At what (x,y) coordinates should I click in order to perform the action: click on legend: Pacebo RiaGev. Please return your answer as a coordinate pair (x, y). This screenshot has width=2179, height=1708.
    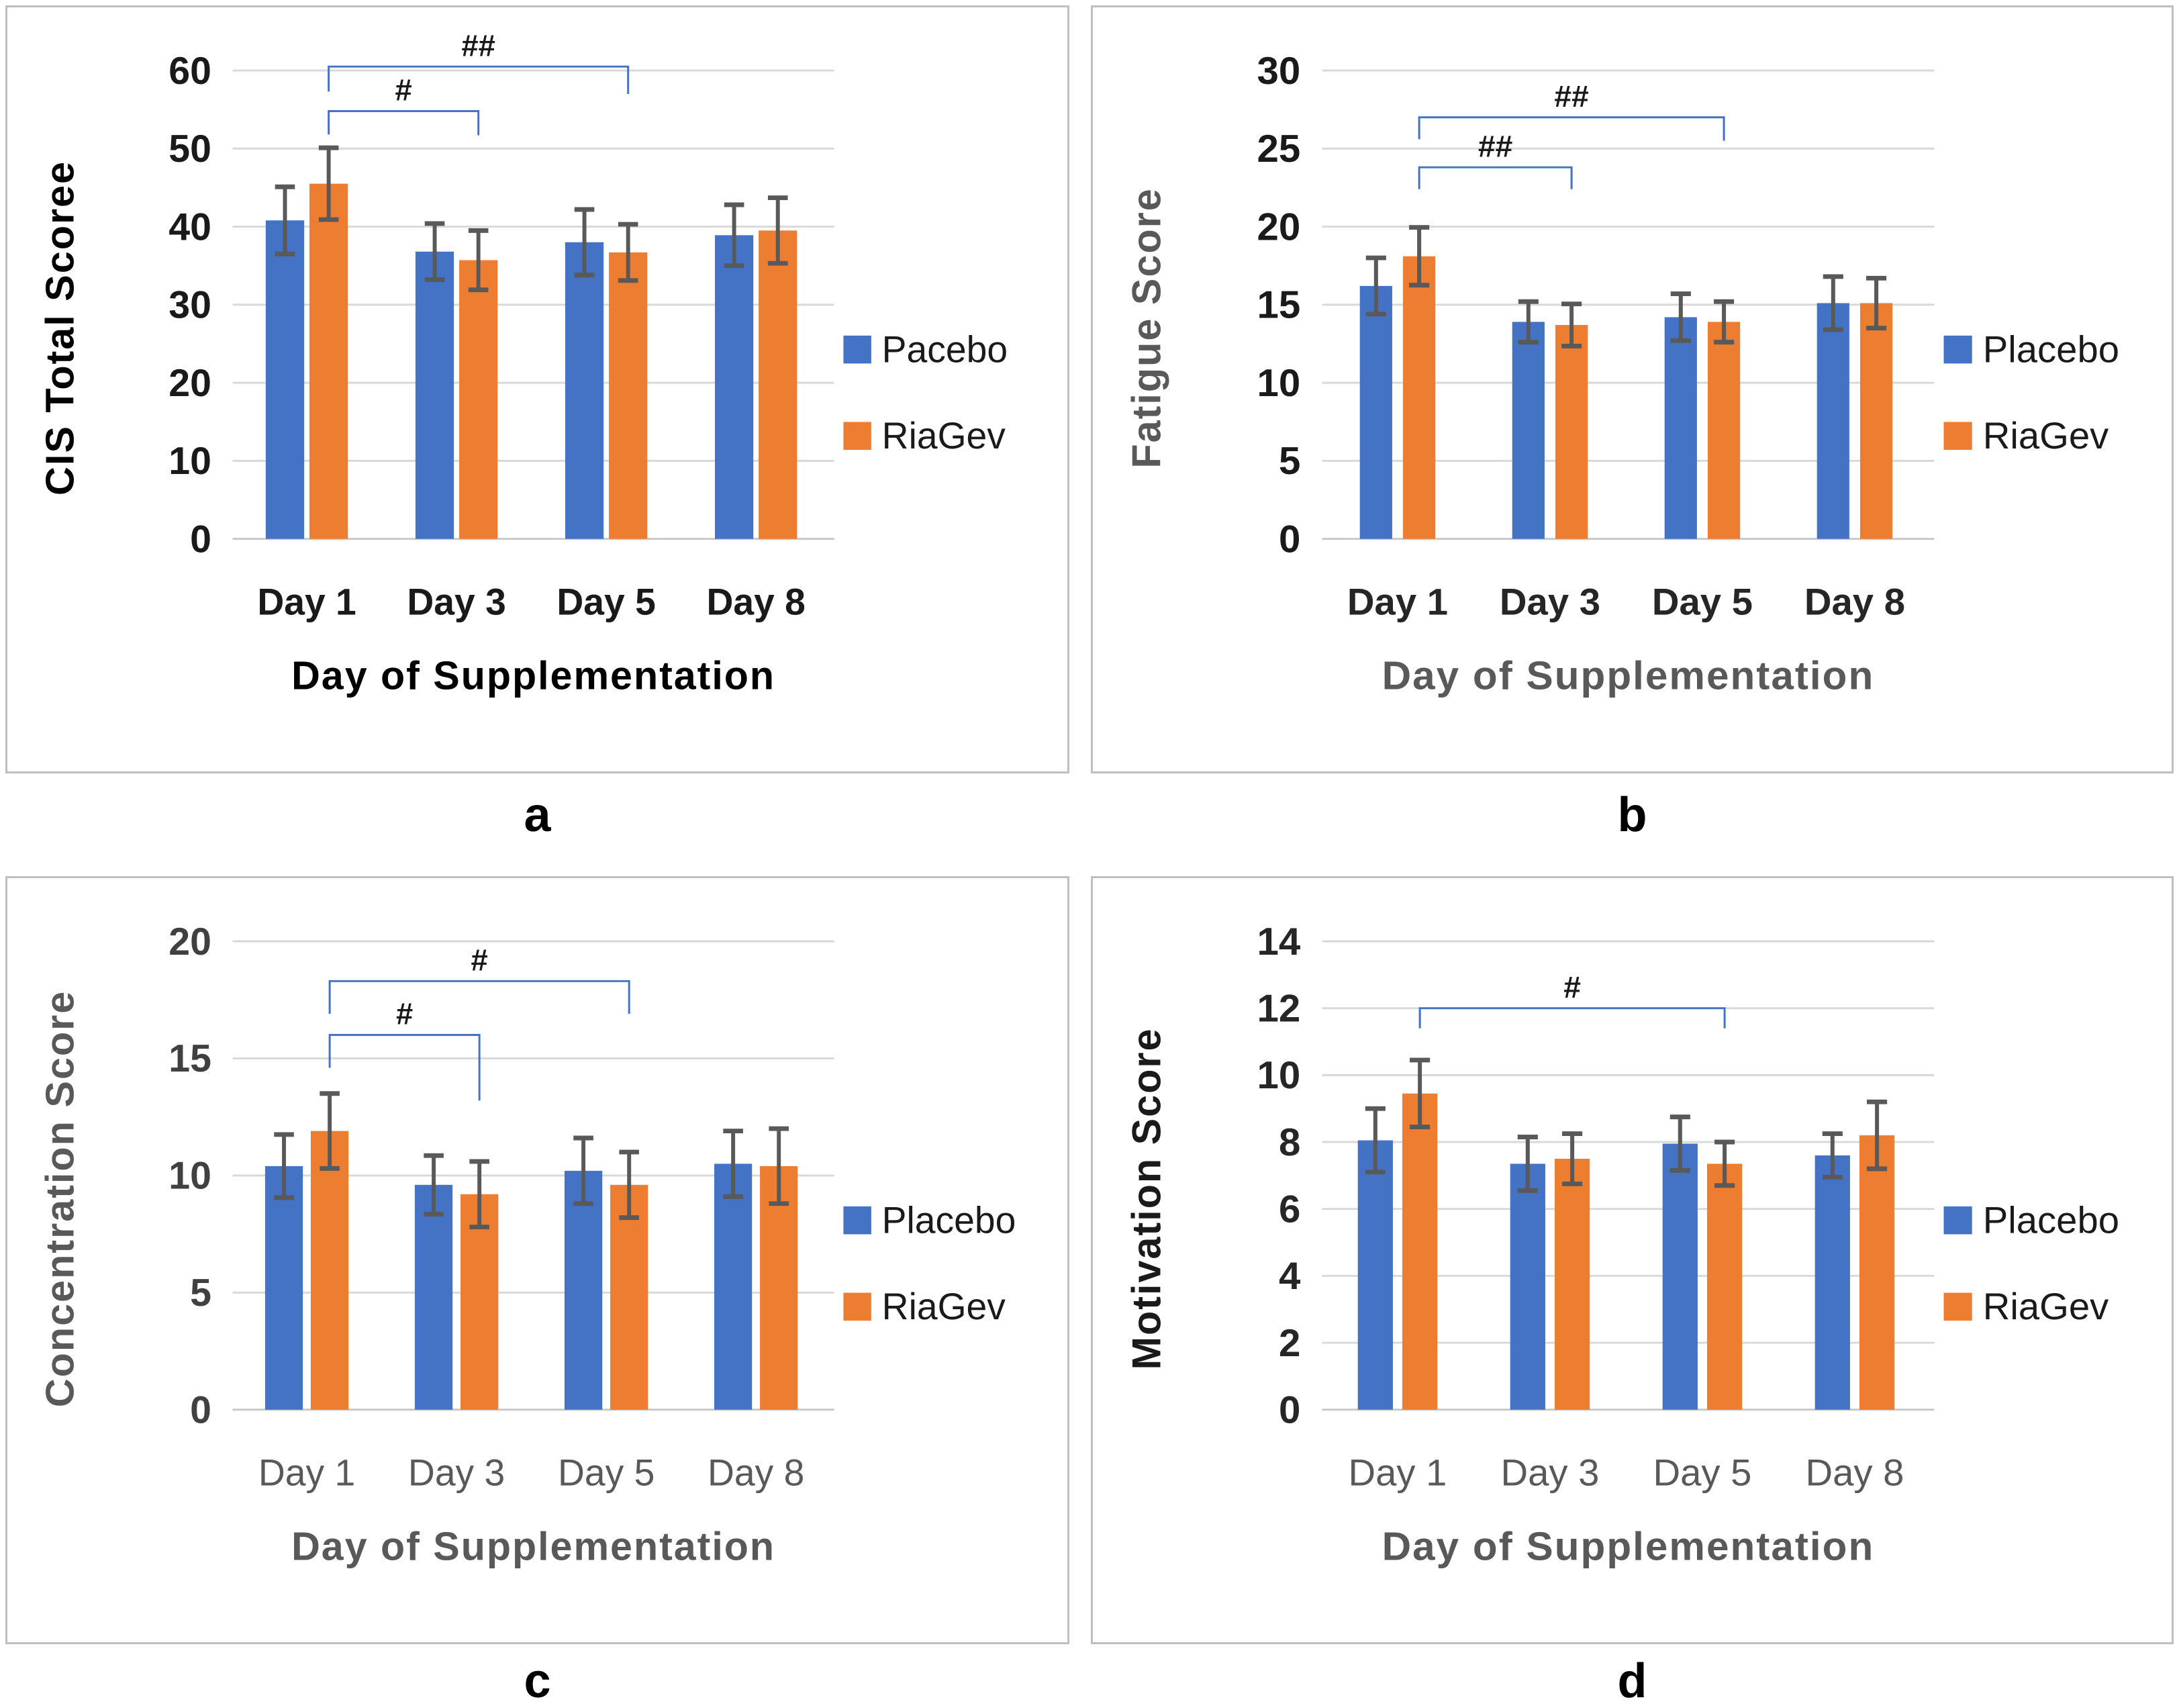
    Looking at the image, I should click on (925, 393).